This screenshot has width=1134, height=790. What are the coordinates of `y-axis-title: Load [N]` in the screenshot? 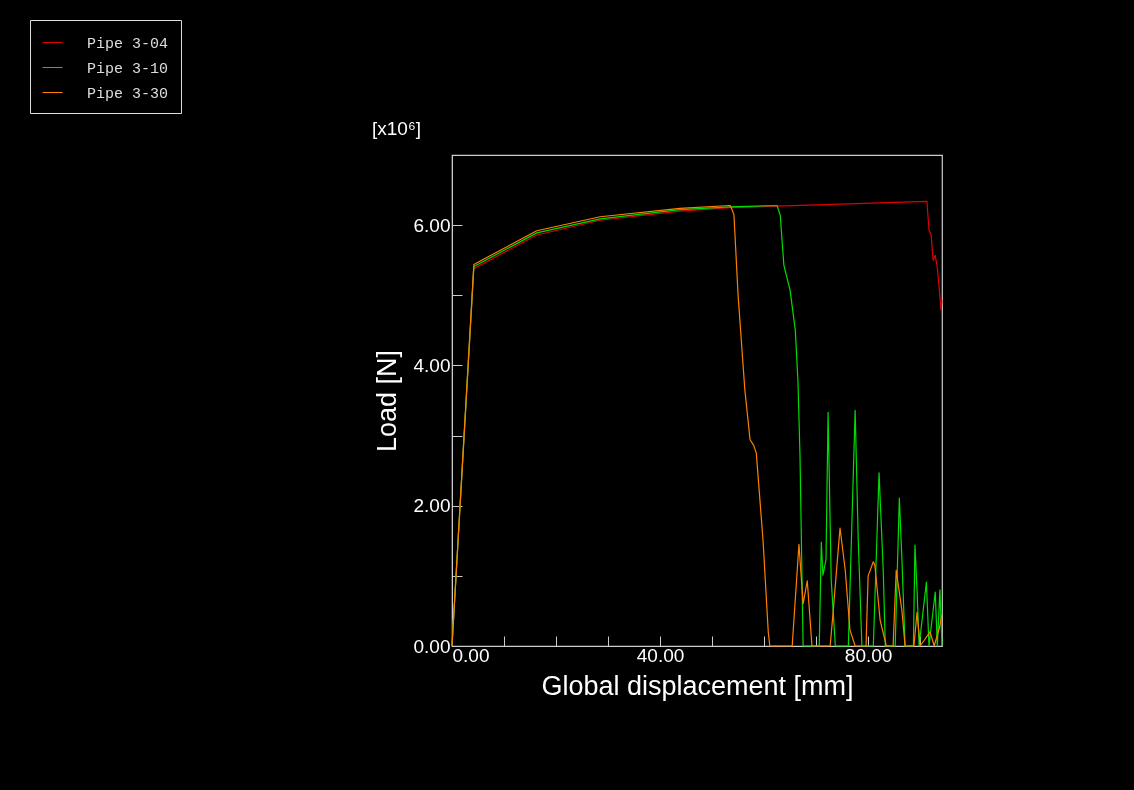 It's located at (386, 401).